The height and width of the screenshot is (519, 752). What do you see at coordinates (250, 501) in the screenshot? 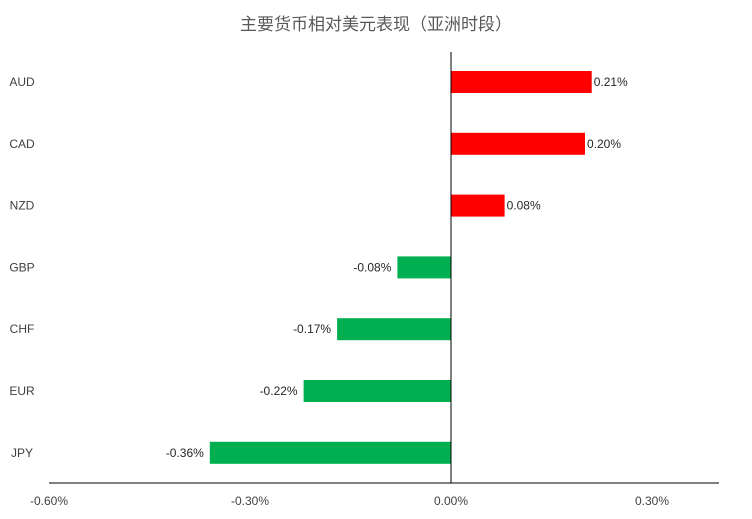
I see `x-tick-label: -0.30%` at bounding box center [250, 501].